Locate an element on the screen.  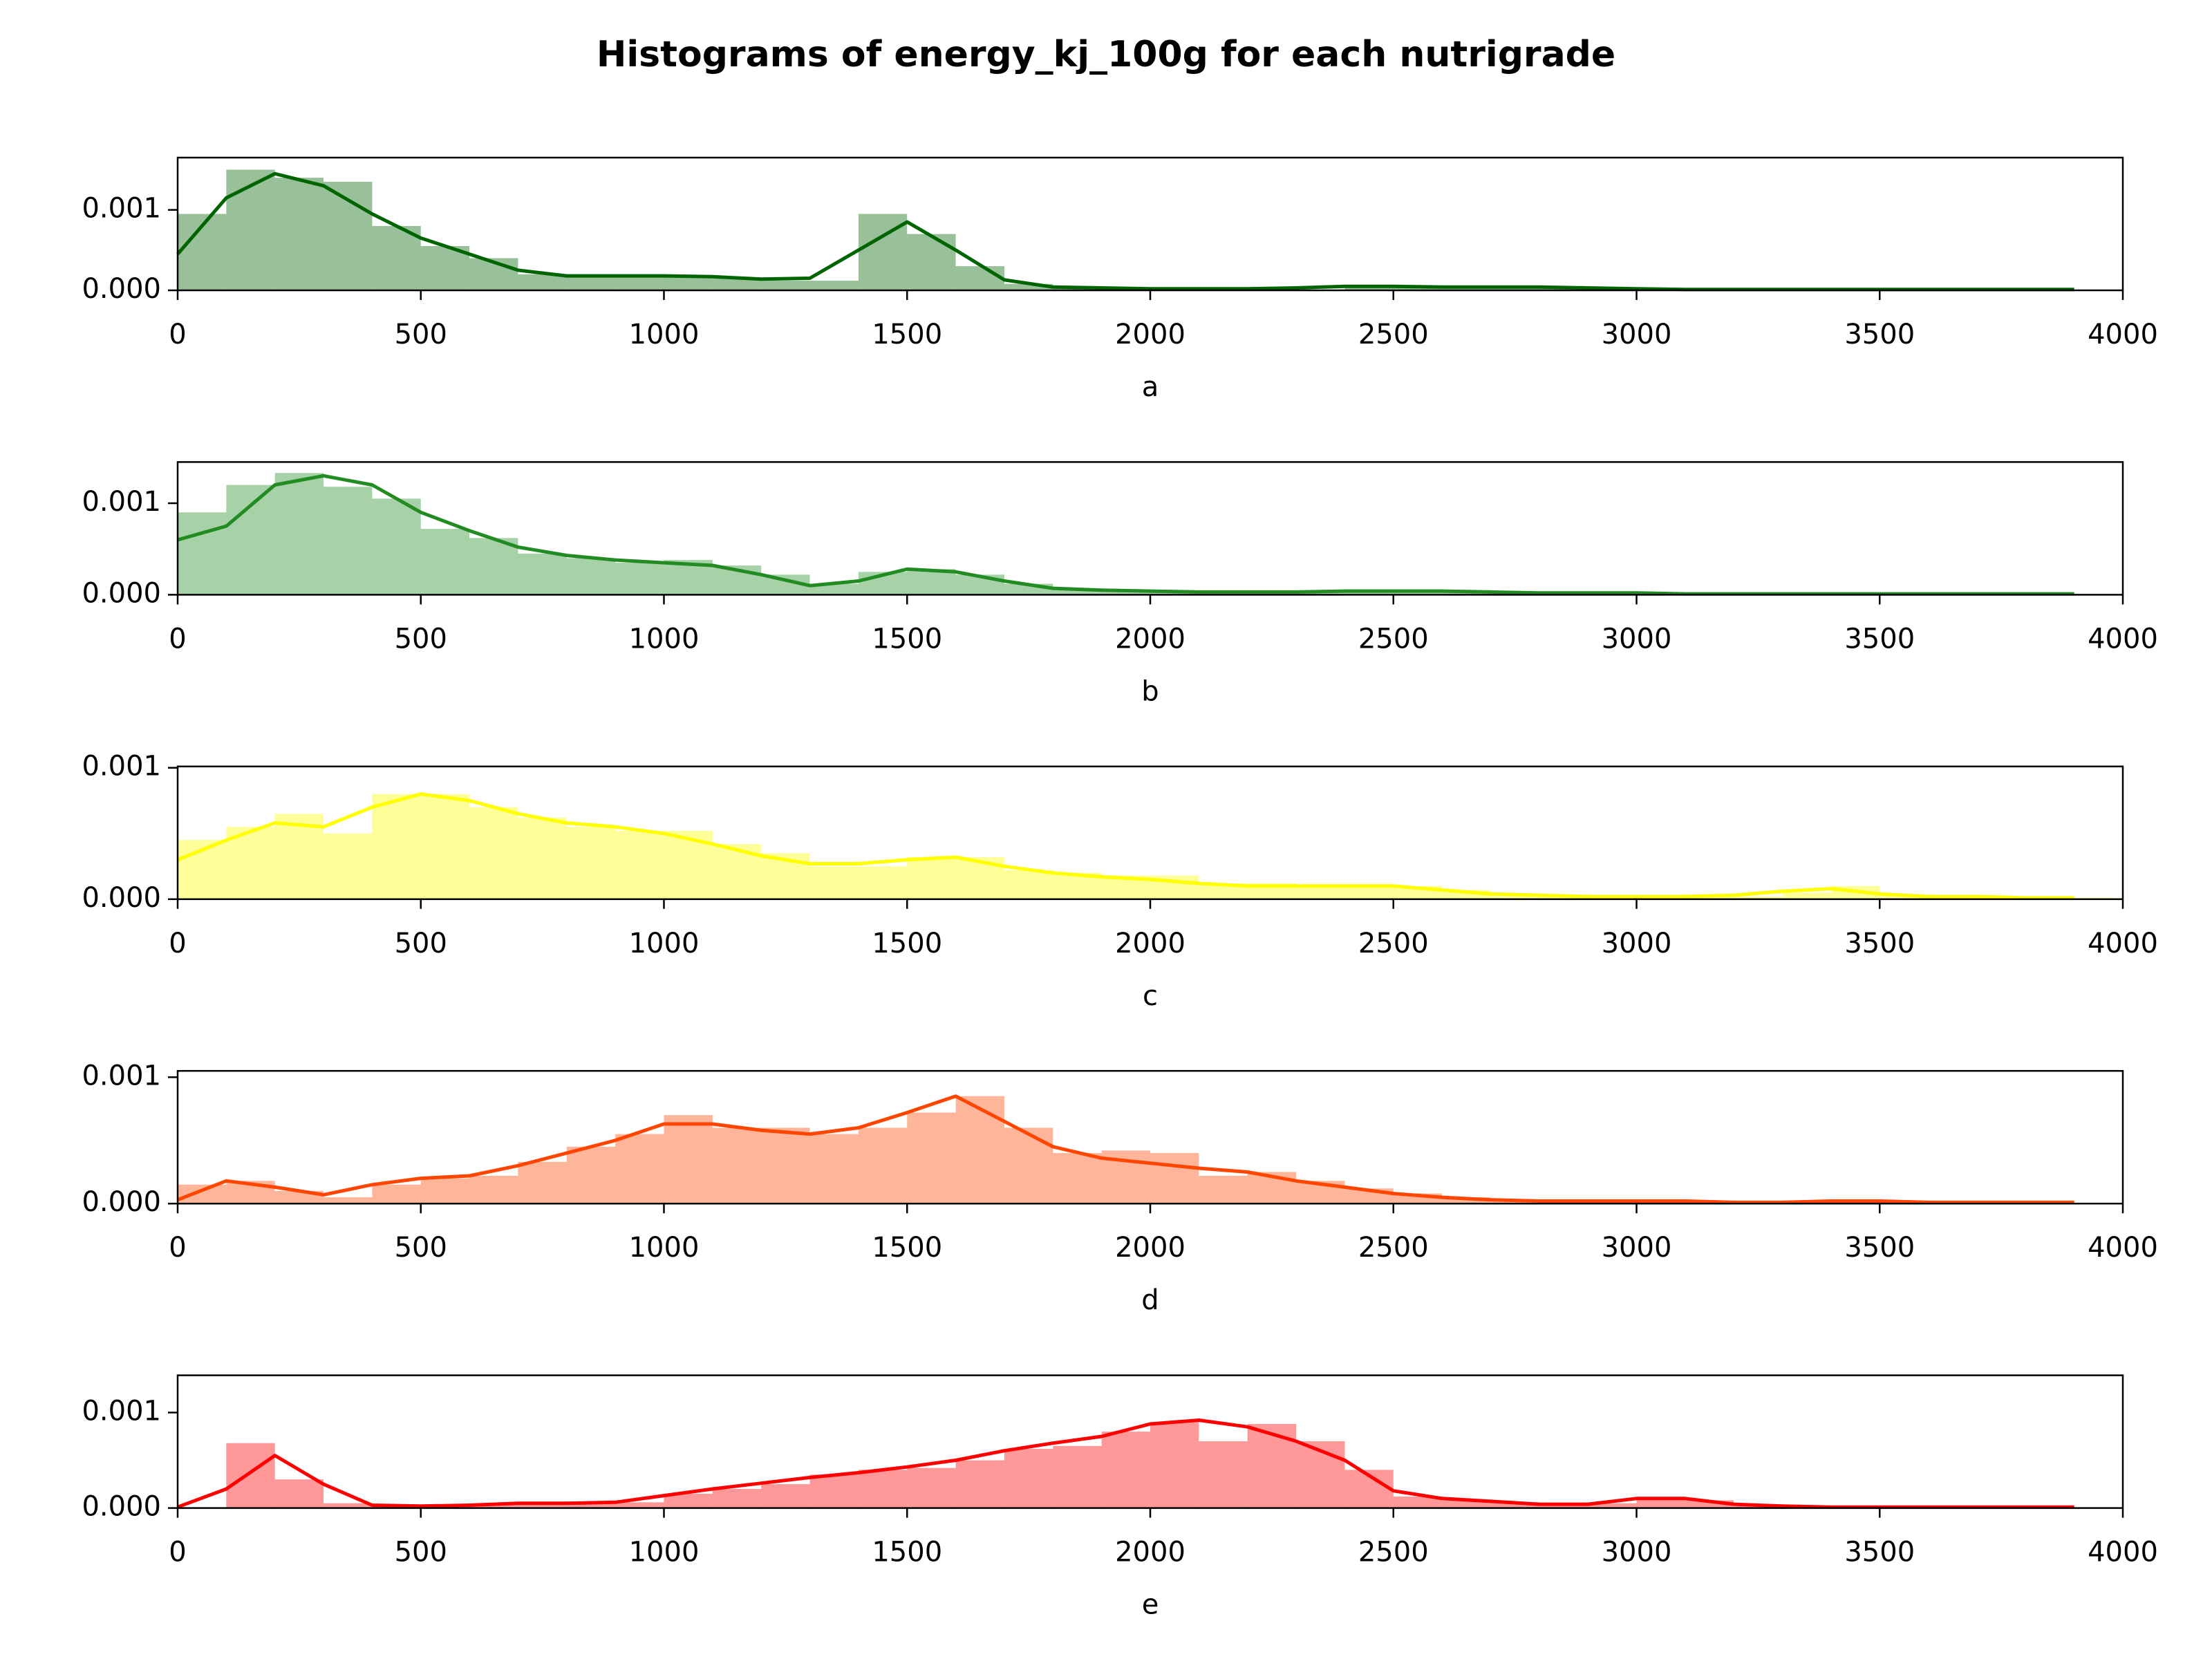
x-axis-label: c is located at coordinates (1150, 996).